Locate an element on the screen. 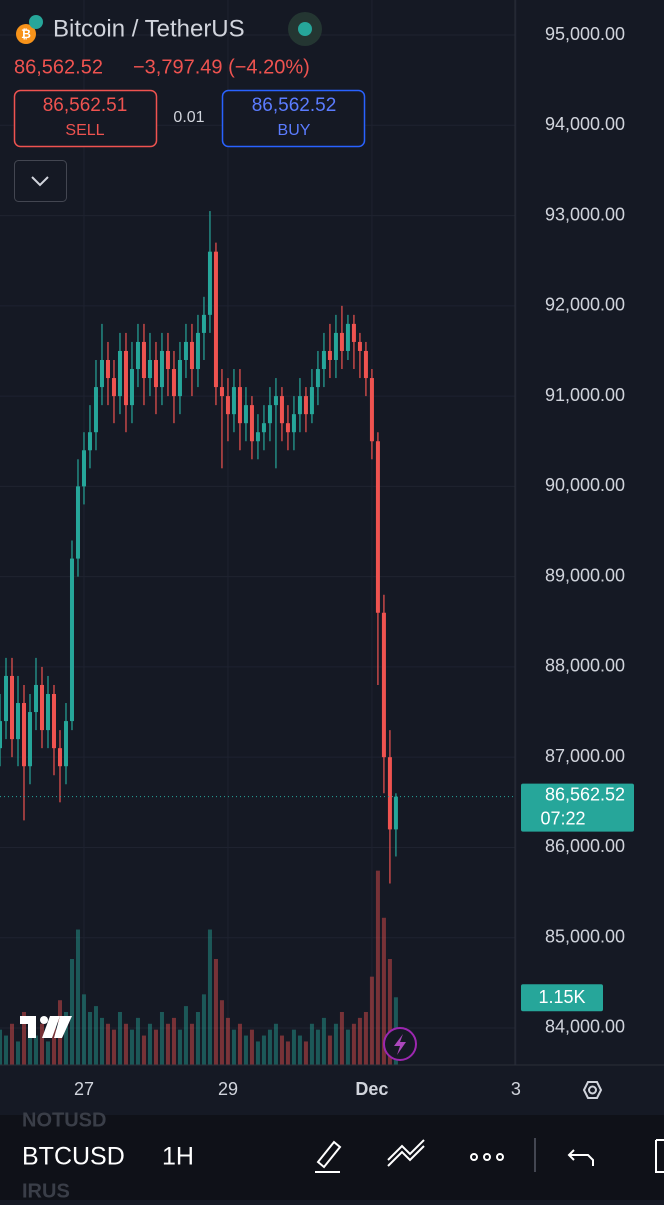 Image resolution: width=664 pixels, height=1205 pixels. sell-price: 86,562.51 is located at coordinates (85, 105).